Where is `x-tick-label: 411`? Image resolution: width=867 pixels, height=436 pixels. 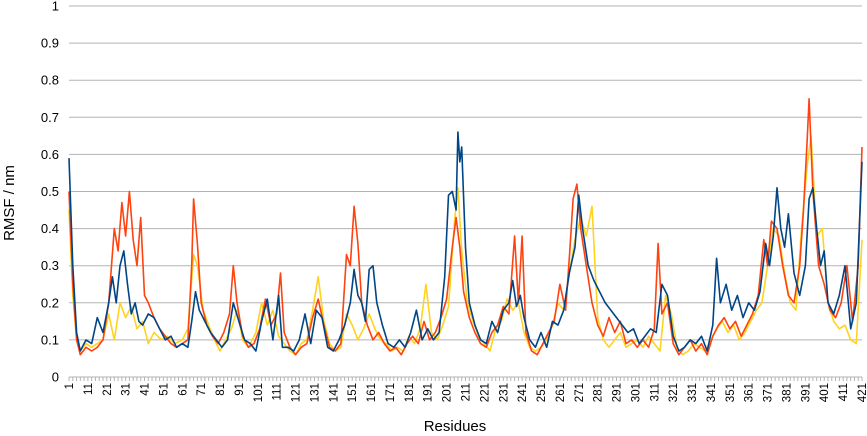
x-tick-label: 411 is located at coordinates (844, 392).